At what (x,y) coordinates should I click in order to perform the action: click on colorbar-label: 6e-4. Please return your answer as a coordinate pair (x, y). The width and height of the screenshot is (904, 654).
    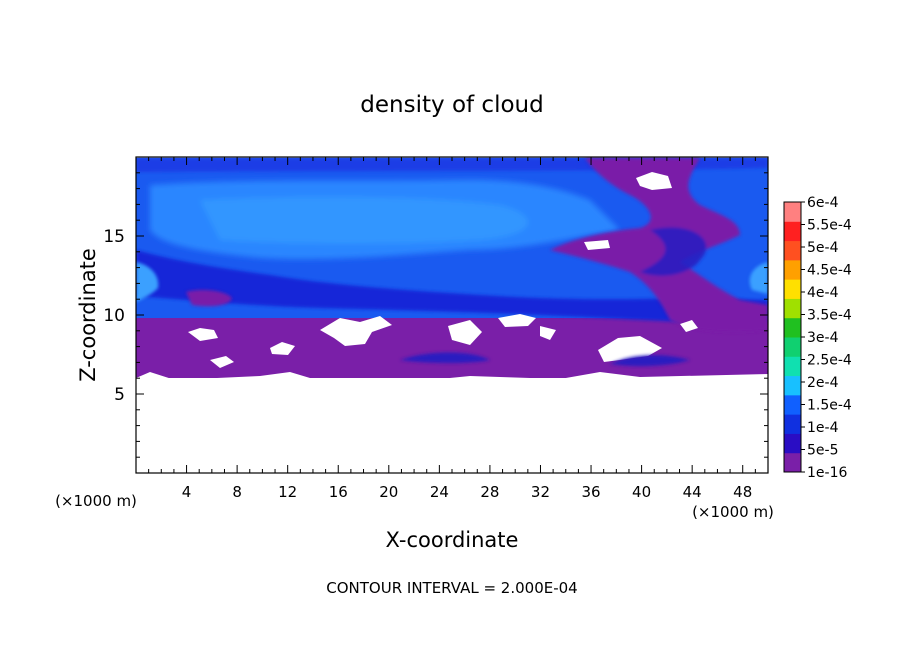
    Looking at the image, I should click on (823, 203).